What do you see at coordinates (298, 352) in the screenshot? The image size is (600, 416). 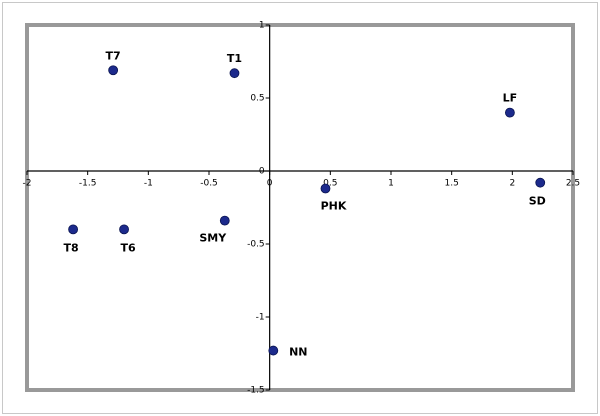 I see `point-label: NN` at bounding box center [298, 352].